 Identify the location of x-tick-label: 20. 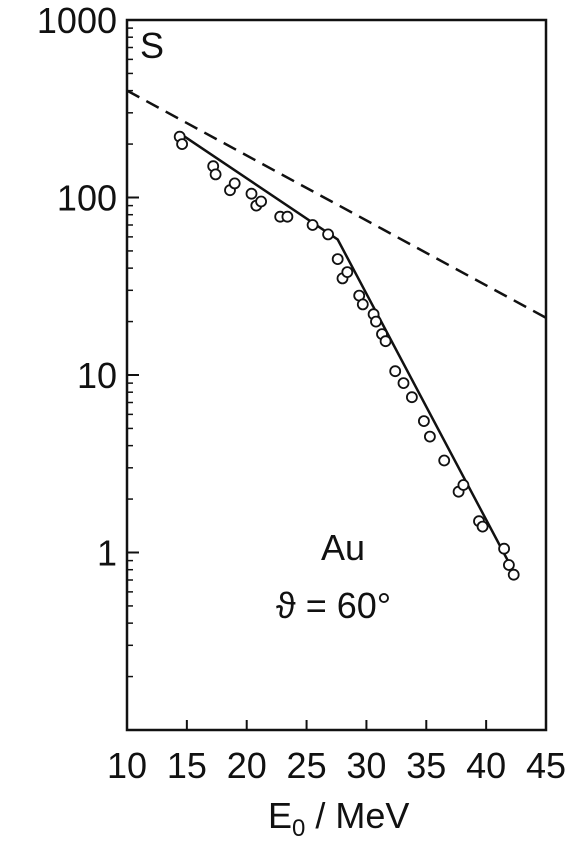
(247, 765).